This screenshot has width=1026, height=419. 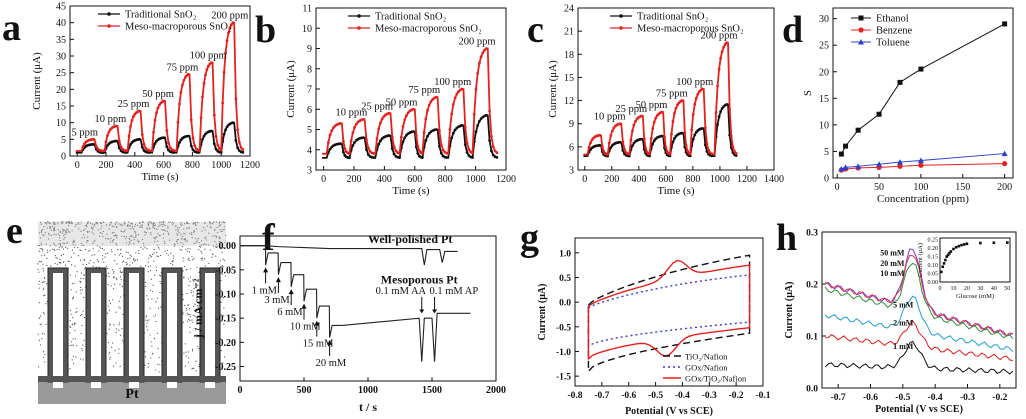 What do you see at coordinates (210, 330) in the screenshot?
I see `pore-channel` at bounding box center [210, 330].